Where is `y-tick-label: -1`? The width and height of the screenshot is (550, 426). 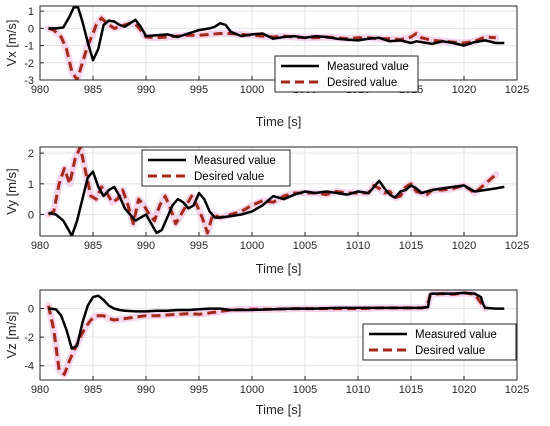
y-tick-label: -1 is located at coordinates (29, 47).